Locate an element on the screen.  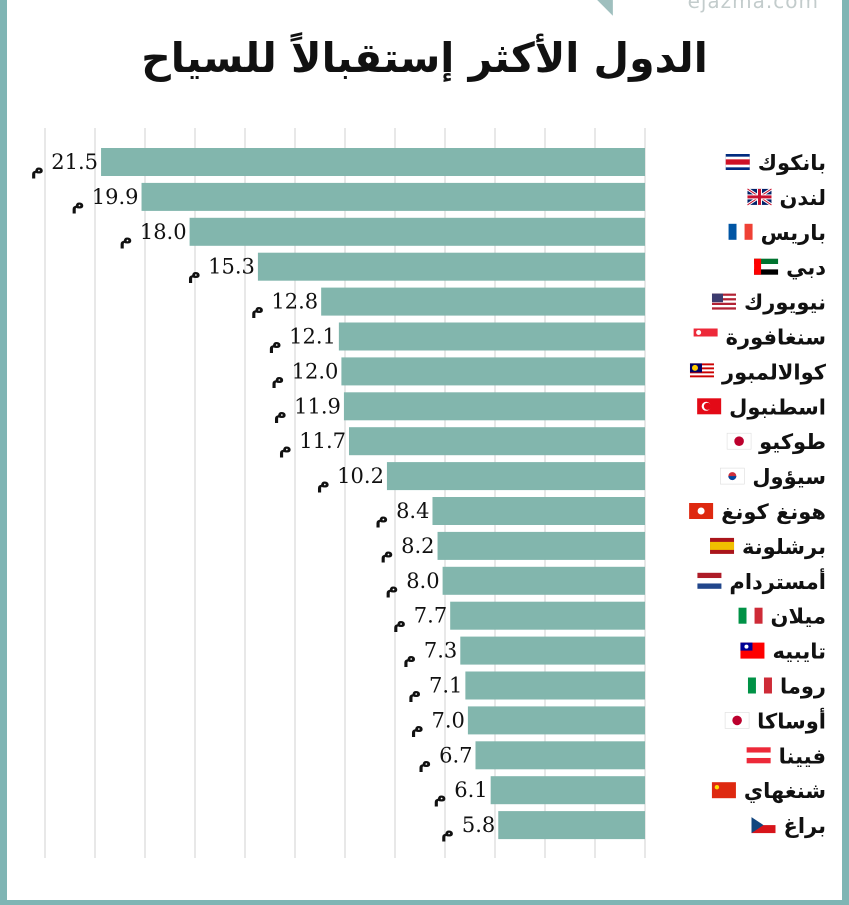
category-label: تايبيه is located at coordinates (799, 652).